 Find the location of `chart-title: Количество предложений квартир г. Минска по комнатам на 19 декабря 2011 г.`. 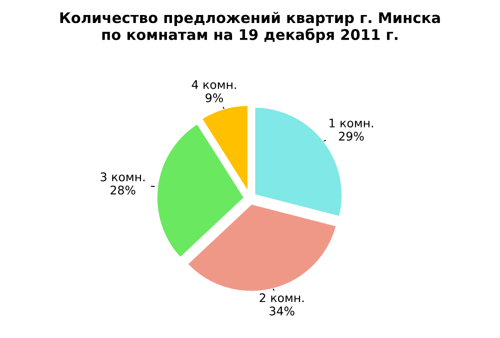

chart-title: Количество предложений квартир г. Минска по комнатам на 19 декабря 2011 г. is located at coordinates (250, 27).